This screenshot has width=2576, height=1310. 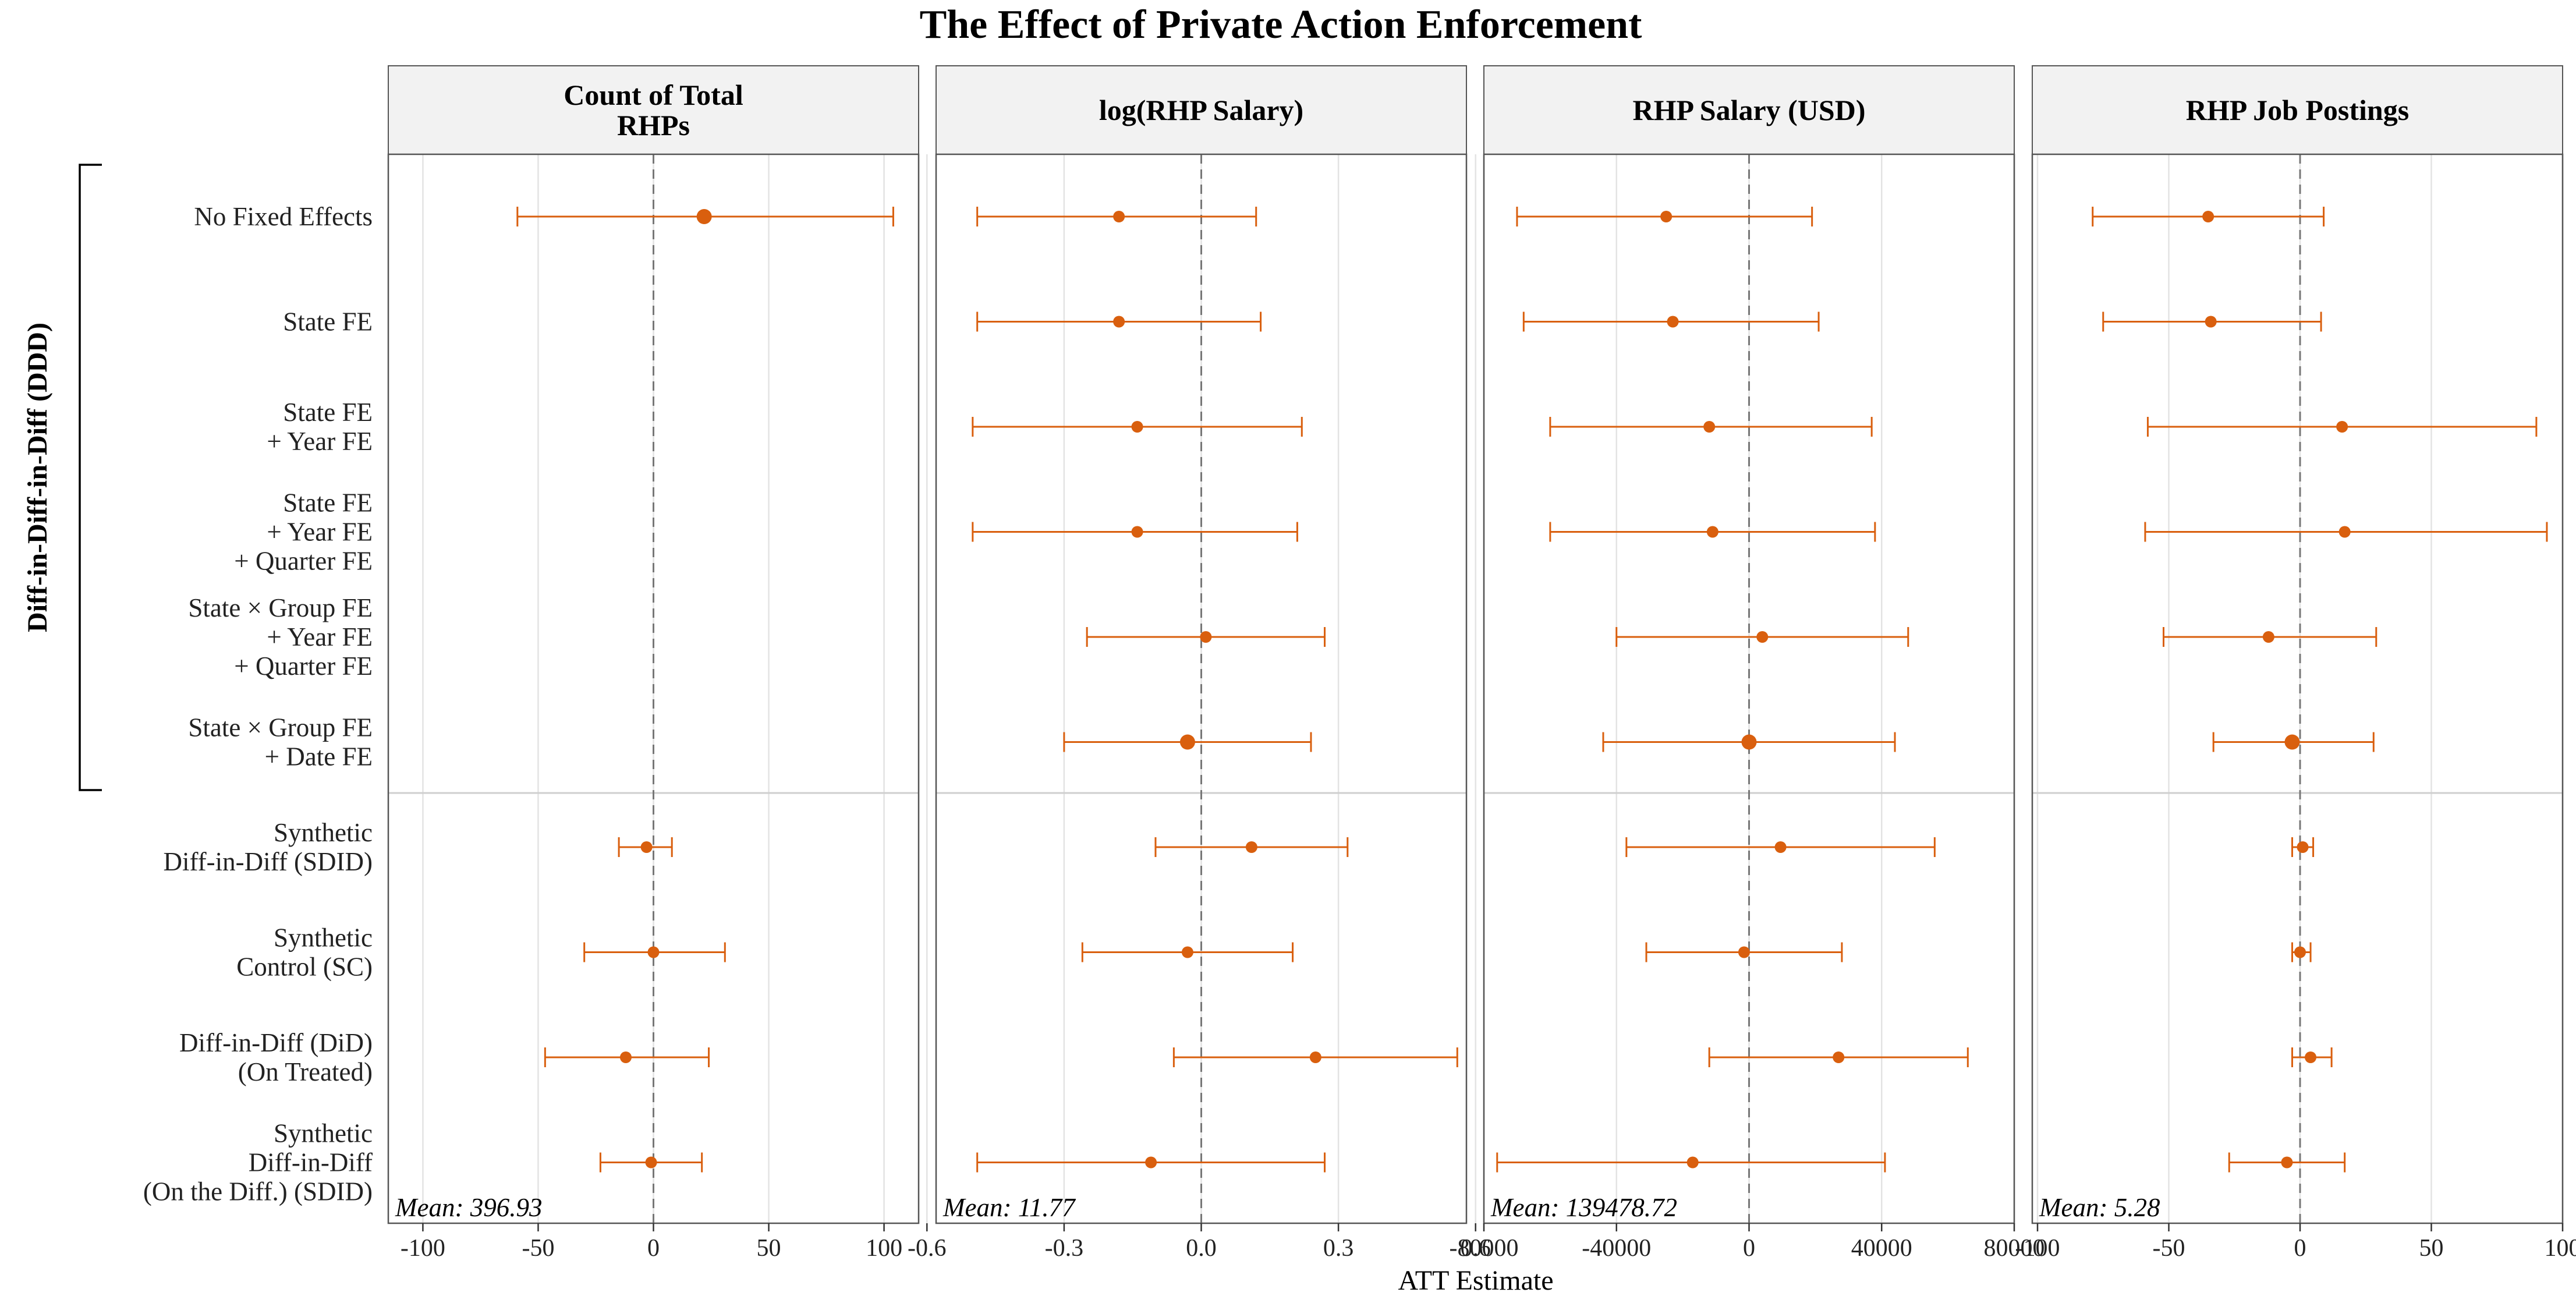 I want to click on x-tick-label: 0.6, so click(x=1475, y=1248).